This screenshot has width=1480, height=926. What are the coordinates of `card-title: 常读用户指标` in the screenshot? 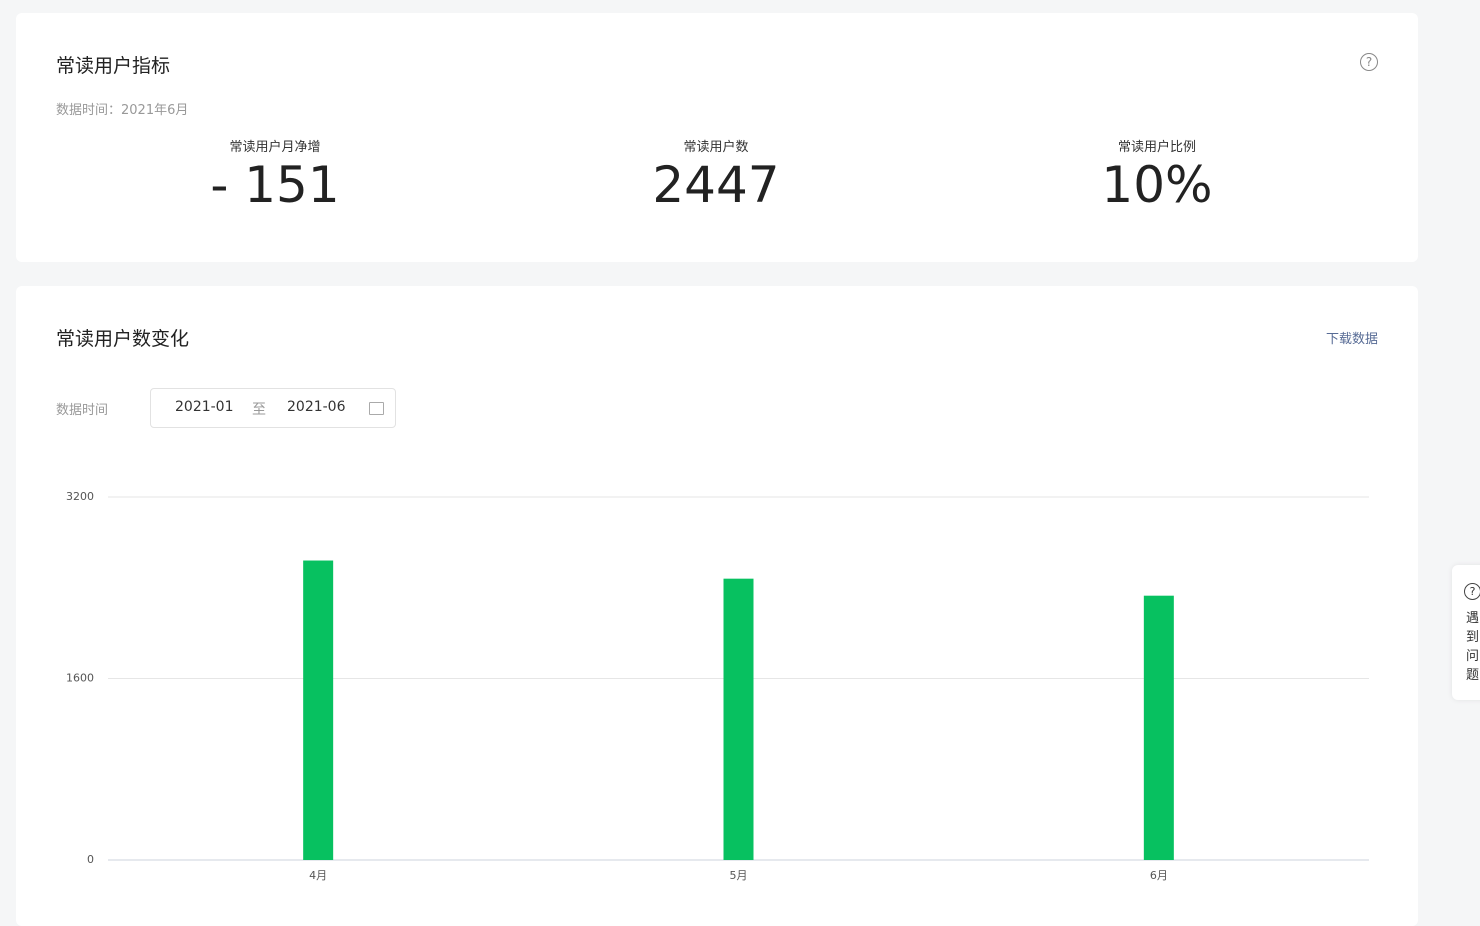 It's located at (113, 66).